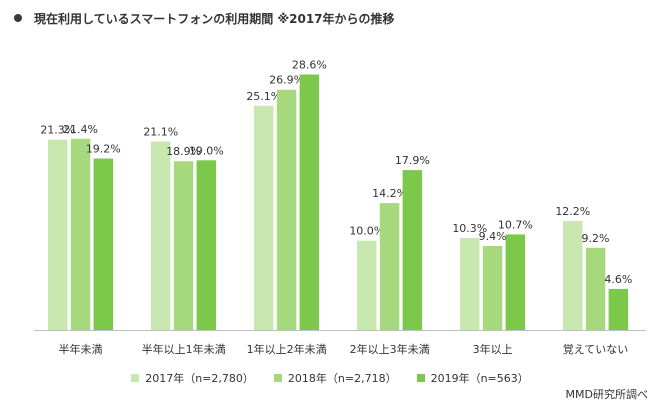 This screenshot has width=660, height=417. Describe the element at coordinates (515, 224) in the screenshot. I see `value-label-2019-4: 10.7%` at that location.